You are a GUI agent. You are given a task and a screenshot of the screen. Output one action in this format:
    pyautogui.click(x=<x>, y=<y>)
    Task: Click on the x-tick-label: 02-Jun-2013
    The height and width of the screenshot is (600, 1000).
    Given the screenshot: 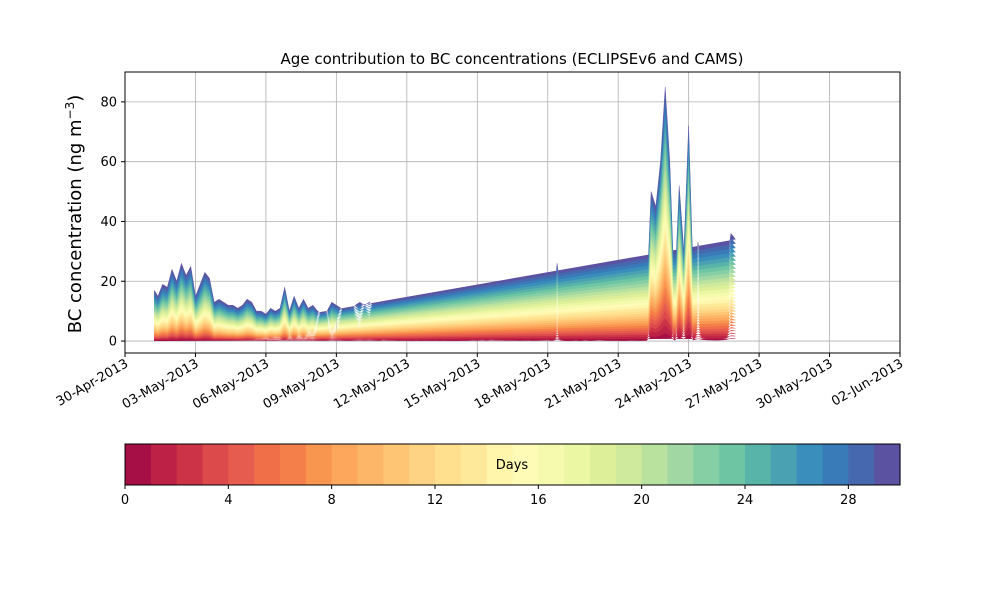 What is the action you would take?
    pyautogui.click(x=867, y=382)
    